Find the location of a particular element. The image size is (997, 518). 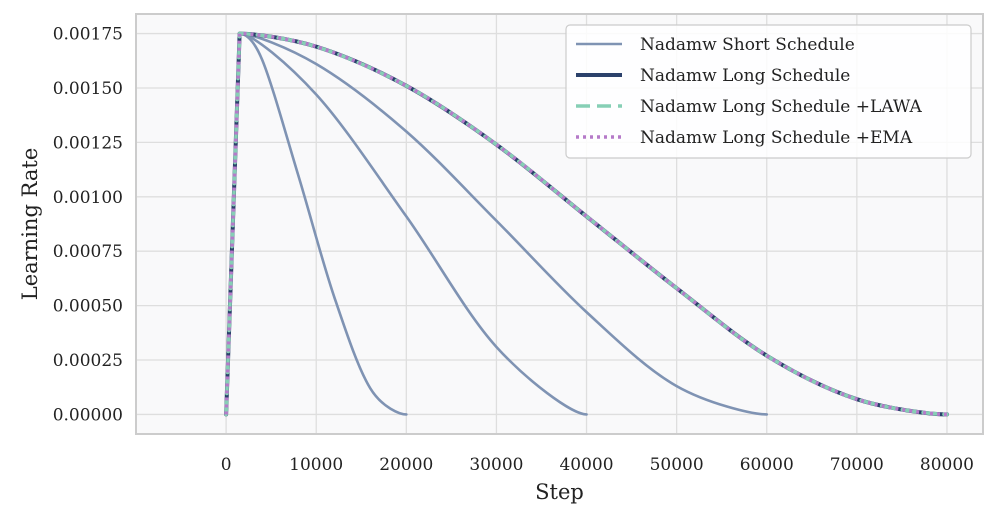

legend-label: Nadamw Long Schedule is located at coordinates (745, 76).